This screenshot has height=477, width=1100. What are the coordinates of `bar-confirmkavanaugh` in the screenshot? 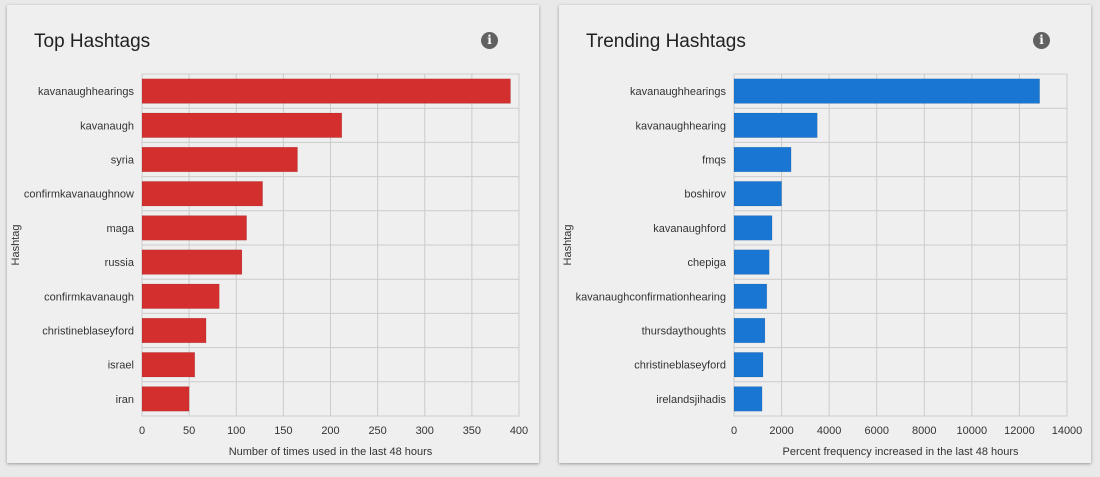 It's located at (180, 296).